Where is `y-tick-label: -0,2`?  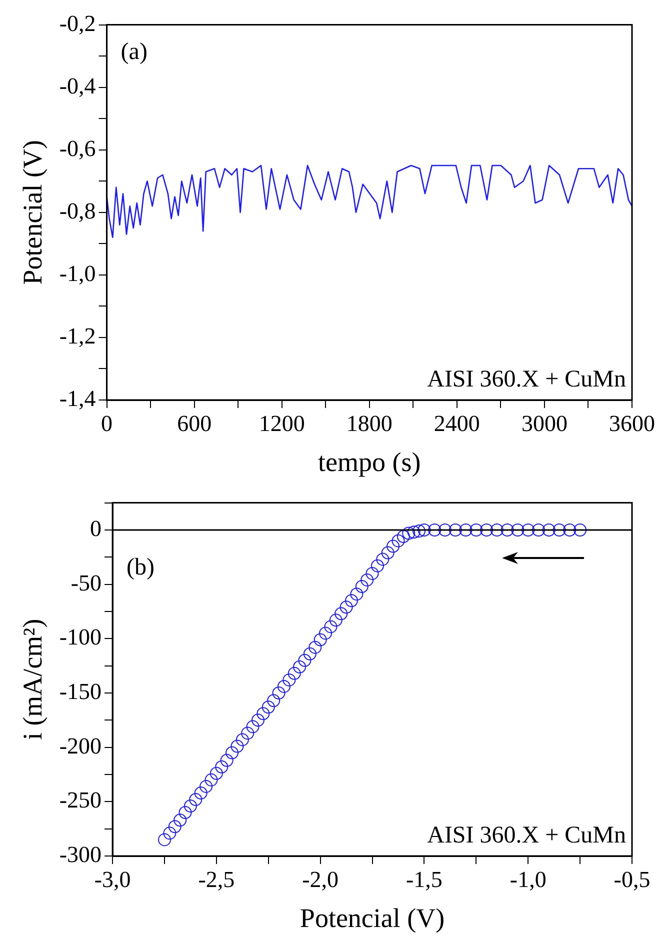
y-tick-label: -0,2 is located at coordinates (77, 23).